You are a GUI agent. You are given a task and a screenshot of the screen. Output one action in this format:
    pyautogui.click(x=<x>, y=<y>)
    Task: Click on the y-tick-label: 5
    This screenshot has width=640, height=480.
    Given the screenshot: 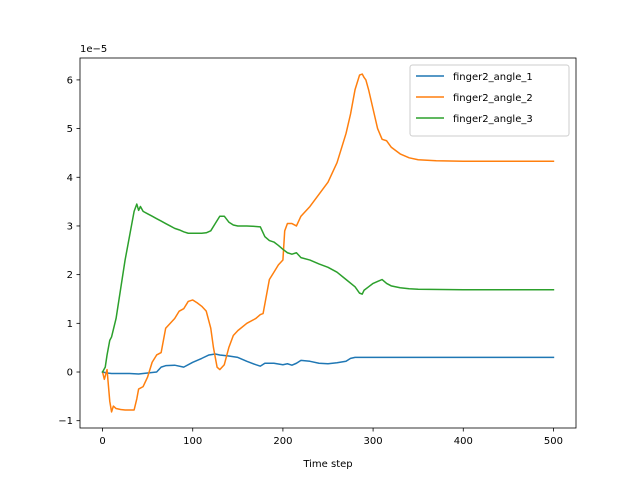 What is the action you would take?
    pyautogui.click(x=70, y=129)
    